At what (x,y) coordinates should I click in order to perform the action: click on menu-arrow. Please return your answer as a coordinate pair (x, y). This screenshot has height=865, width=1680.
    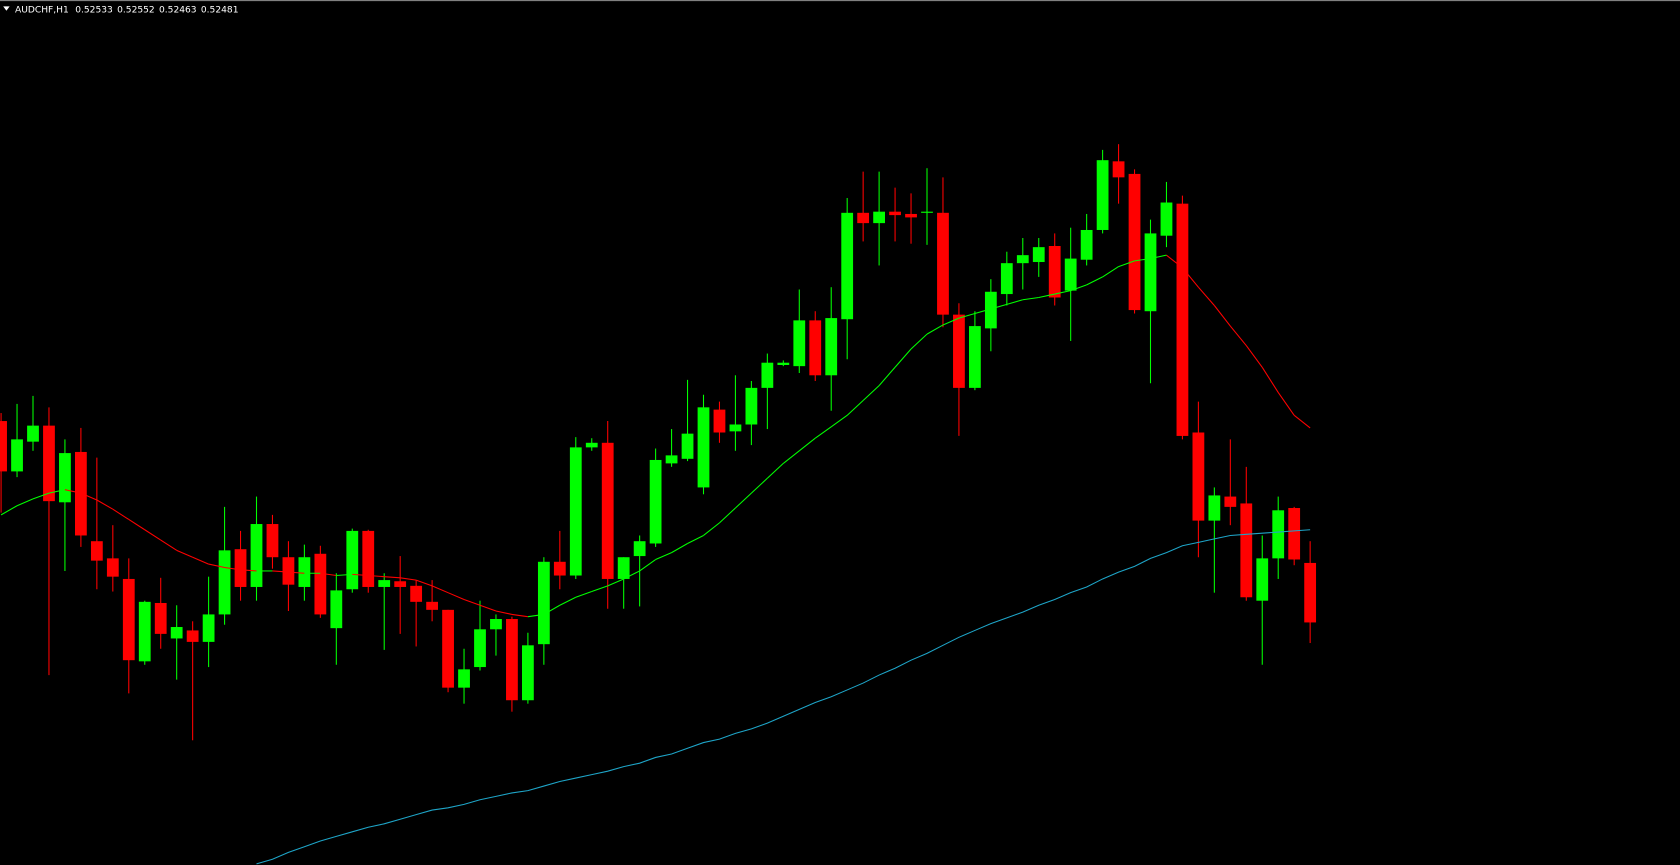
    Looking at the image, I should click on (6, 8).